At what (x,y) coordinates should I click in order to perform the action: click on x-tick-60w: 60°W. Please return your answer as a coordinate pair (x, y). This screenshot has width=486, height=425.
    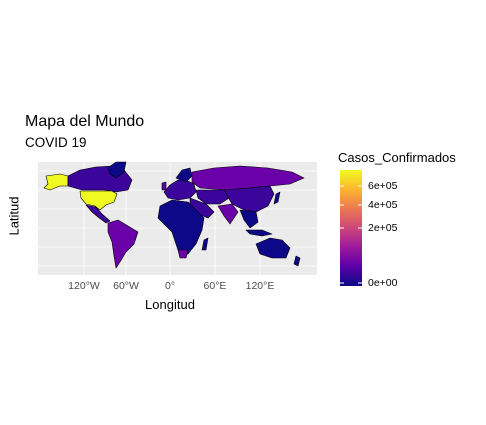
    Looking at the image, I should click on (126, 286).